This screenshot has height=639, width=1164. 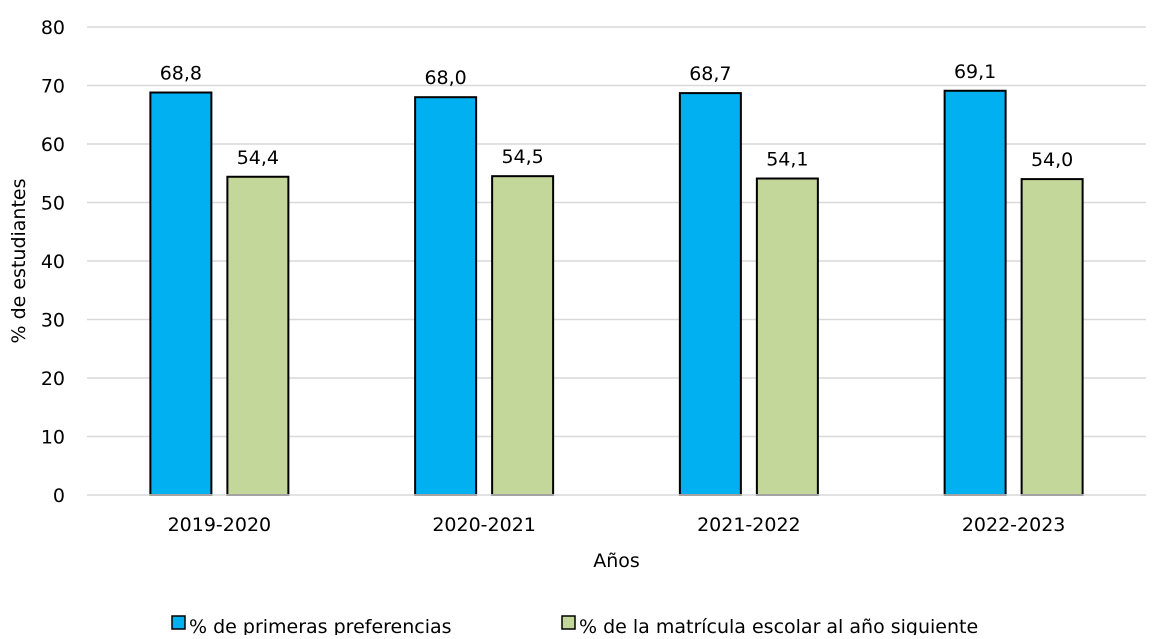 What do you see at coordinates (53, 145) in the screenshot?
I see `y-tick-label: 60` at bounding box center [53, 145].